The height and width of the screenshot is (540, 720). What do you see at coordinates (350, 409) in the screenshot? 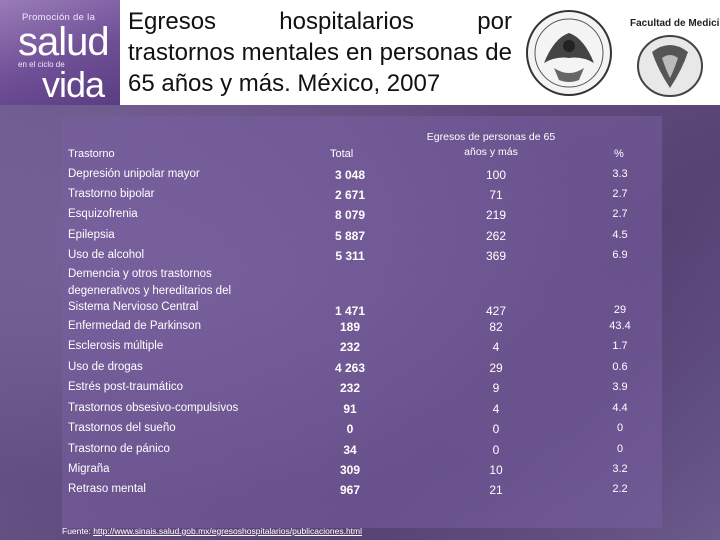
I see `cell-total: 91` at bounding box center [350, 409].